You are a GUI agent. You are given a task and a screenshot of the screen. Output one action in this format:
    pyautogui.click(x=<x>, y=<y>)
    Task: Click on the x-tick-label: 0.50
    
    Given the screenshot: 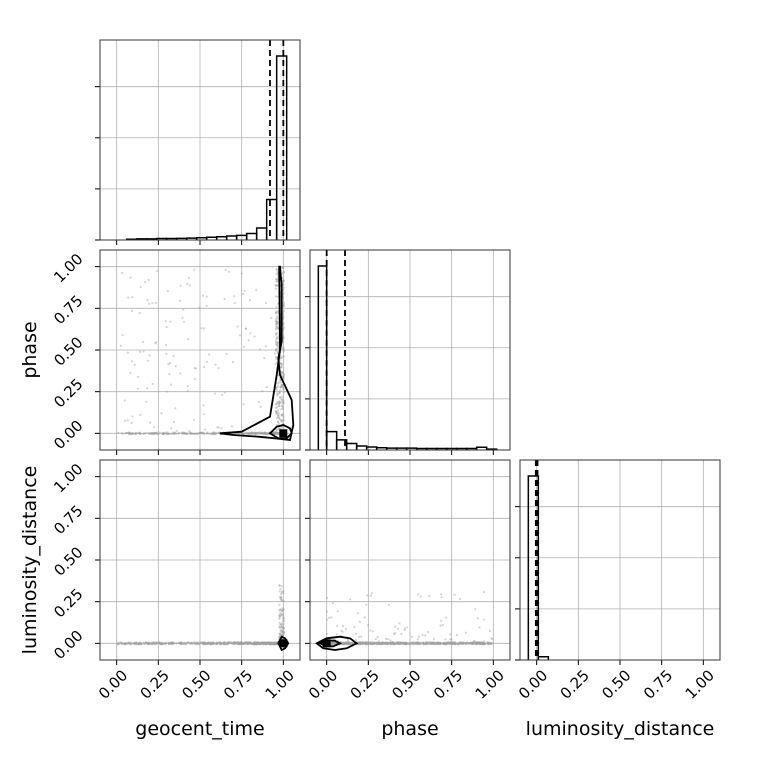 What is the action you would take?
    pyautogui.click(x=616, y=684)
    